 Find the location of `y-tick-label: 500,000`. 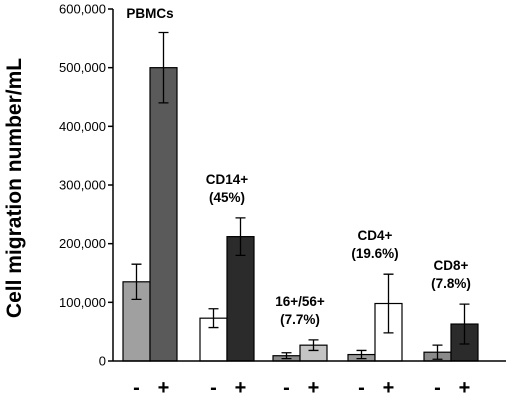

y-tick-label: 500,000 is located at coordinates (82, 67).